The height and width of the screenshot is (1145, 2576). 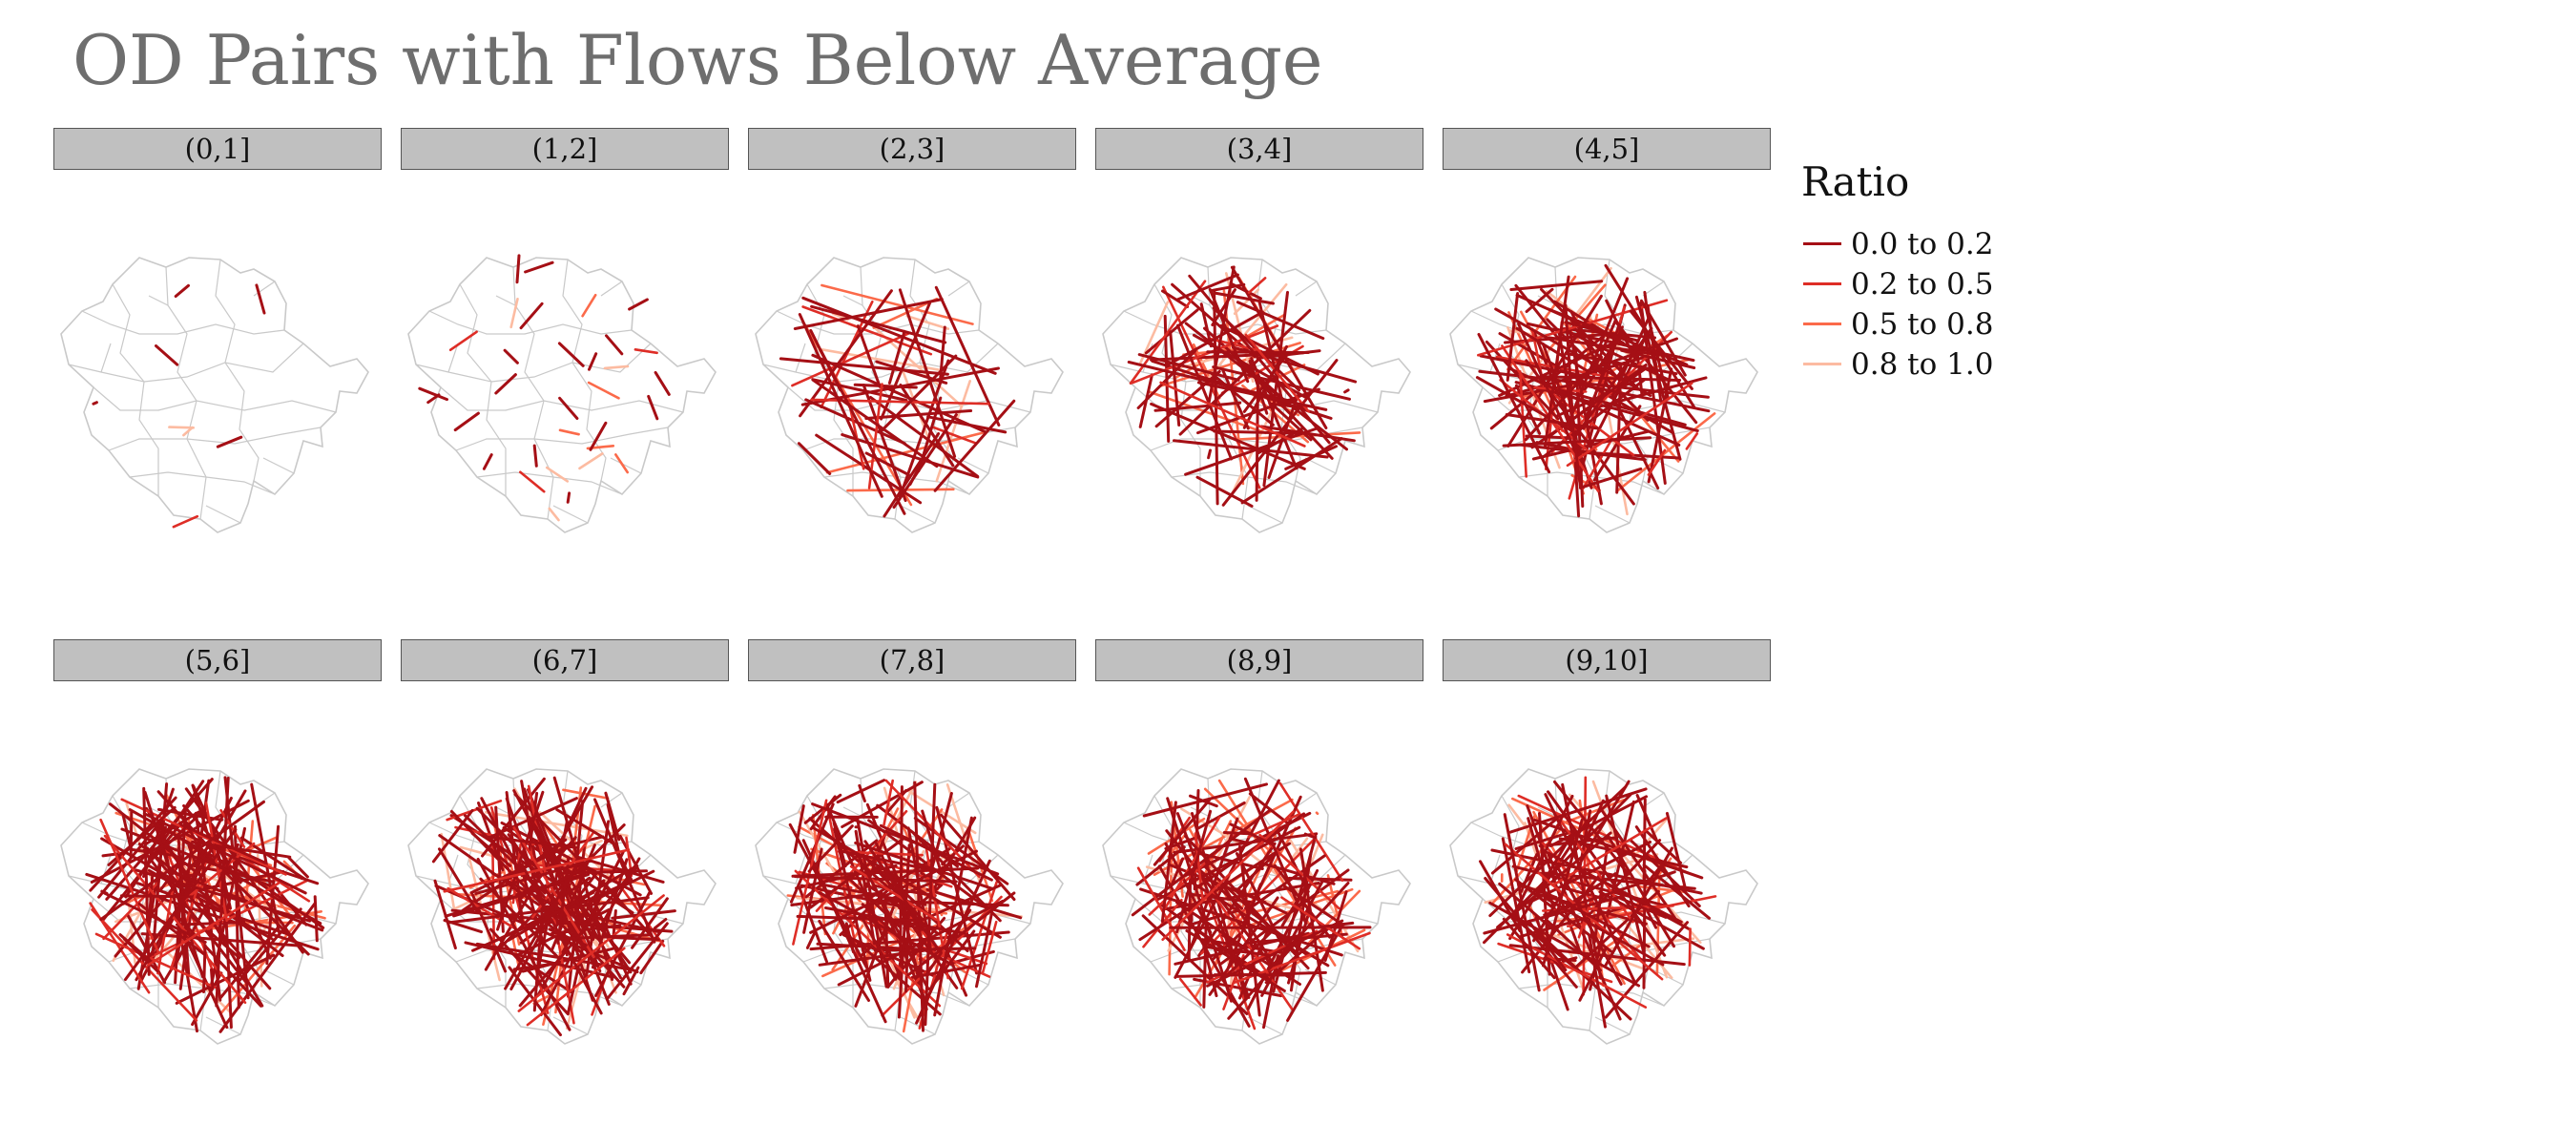 What do you see at coordinates (1822, 364) in the screenshot?
I see `legend-swatch` at bounding box center [1822, 364].